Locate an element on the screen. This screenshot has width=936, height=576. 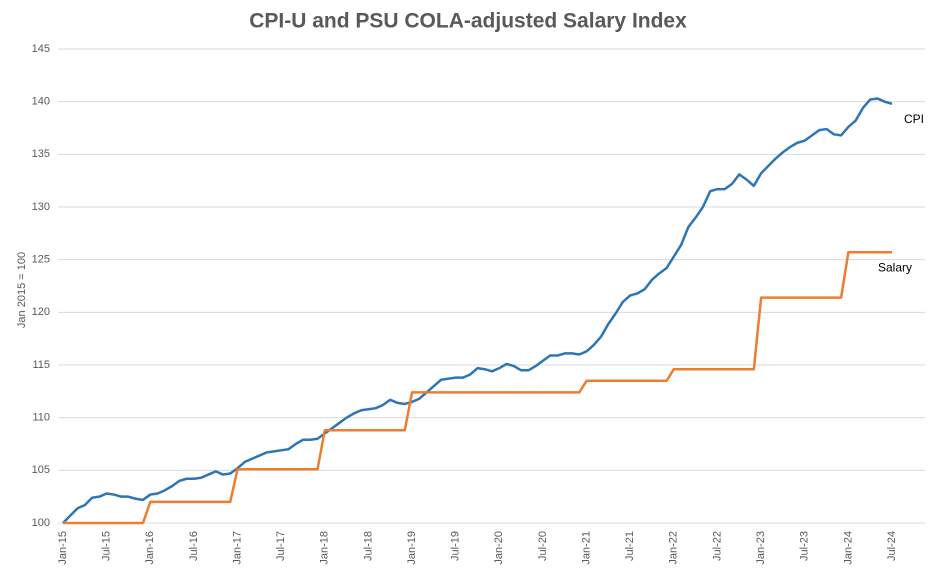
y-tick-label: 130 is located at coordinates (41, 207).